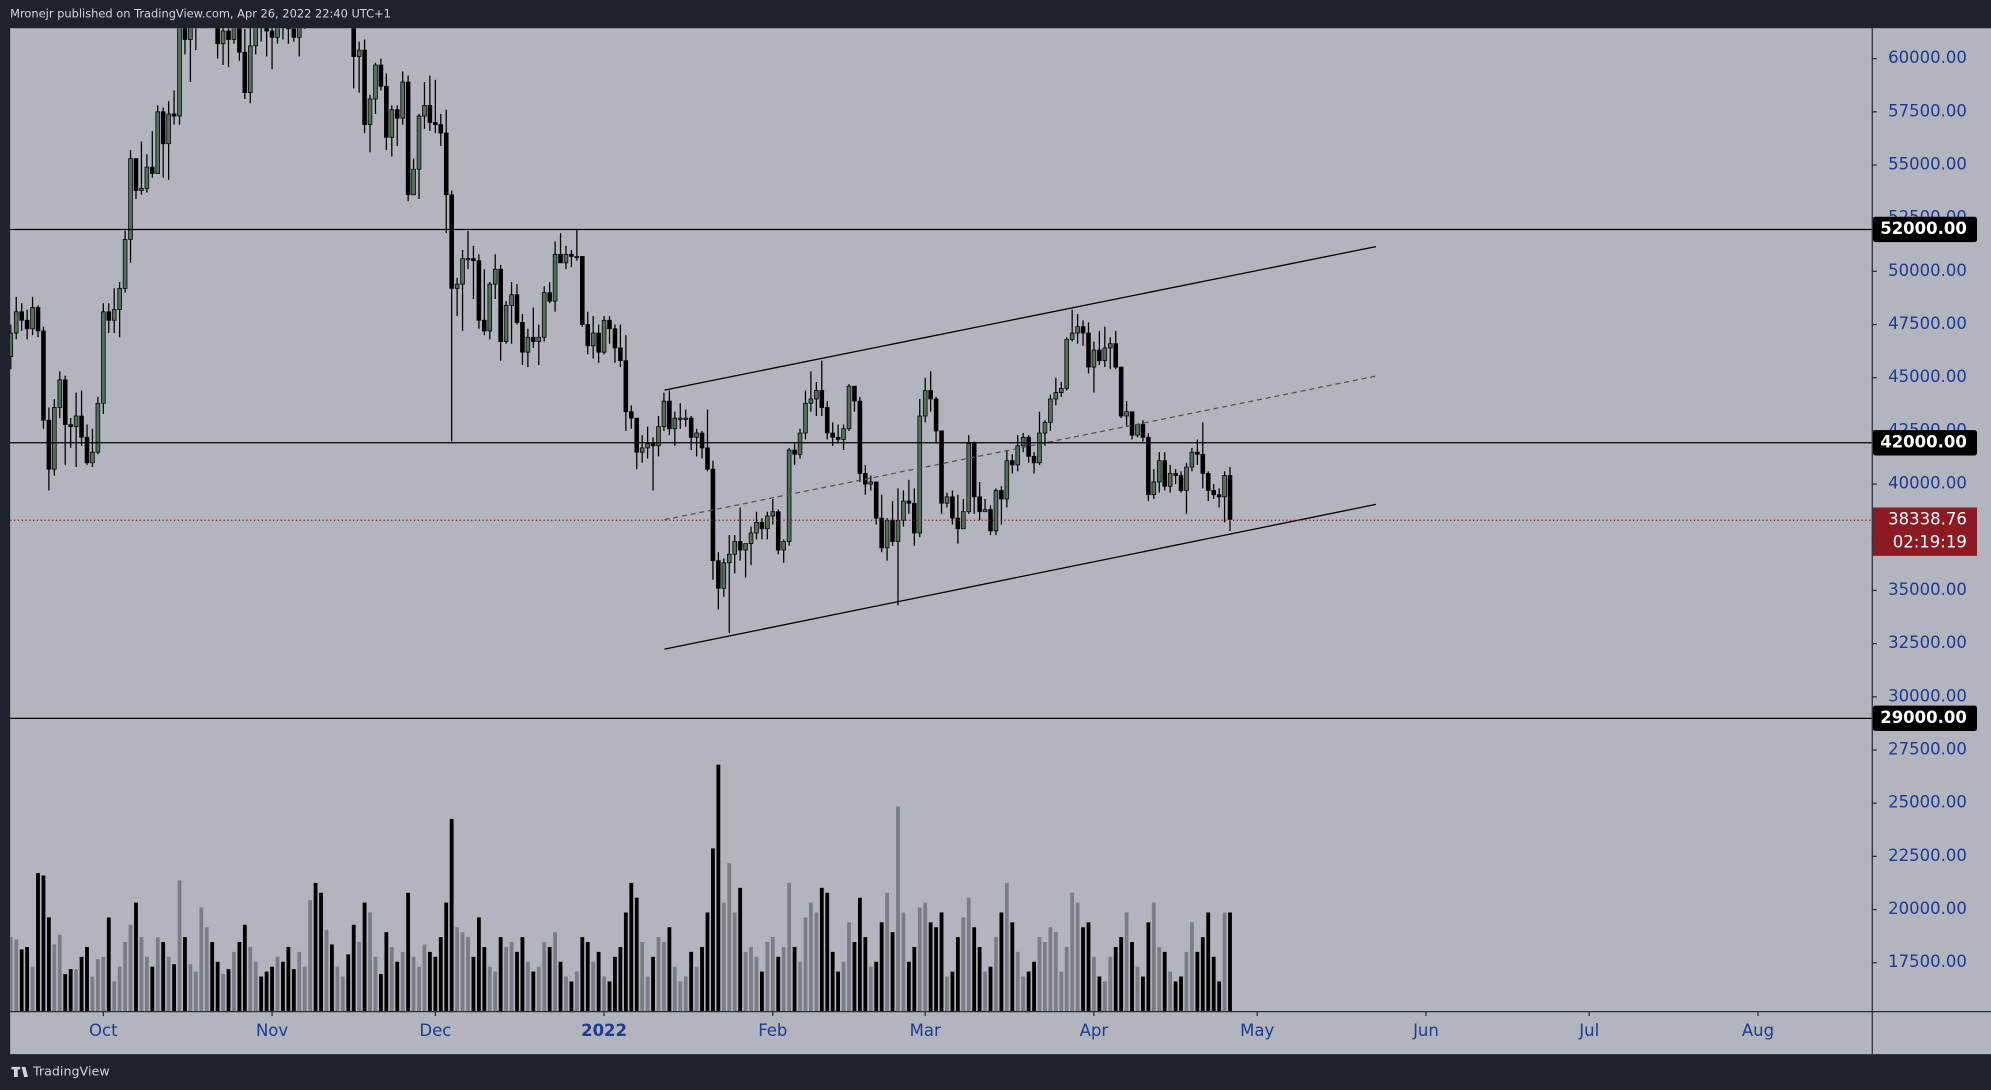  I want to click on x-tick-label: May, so click(1257, 1030).